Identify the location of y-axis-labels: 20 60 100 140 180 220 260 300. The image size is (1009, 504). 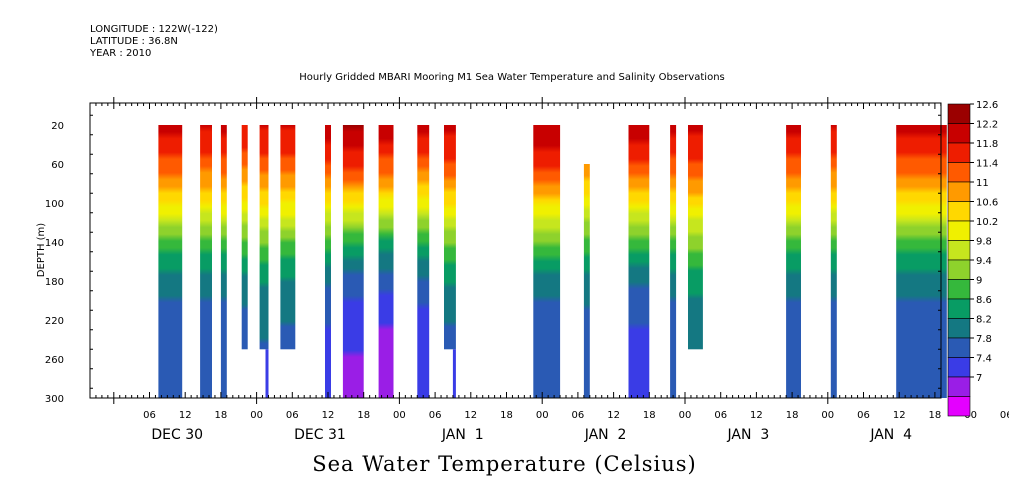
(54, 263).